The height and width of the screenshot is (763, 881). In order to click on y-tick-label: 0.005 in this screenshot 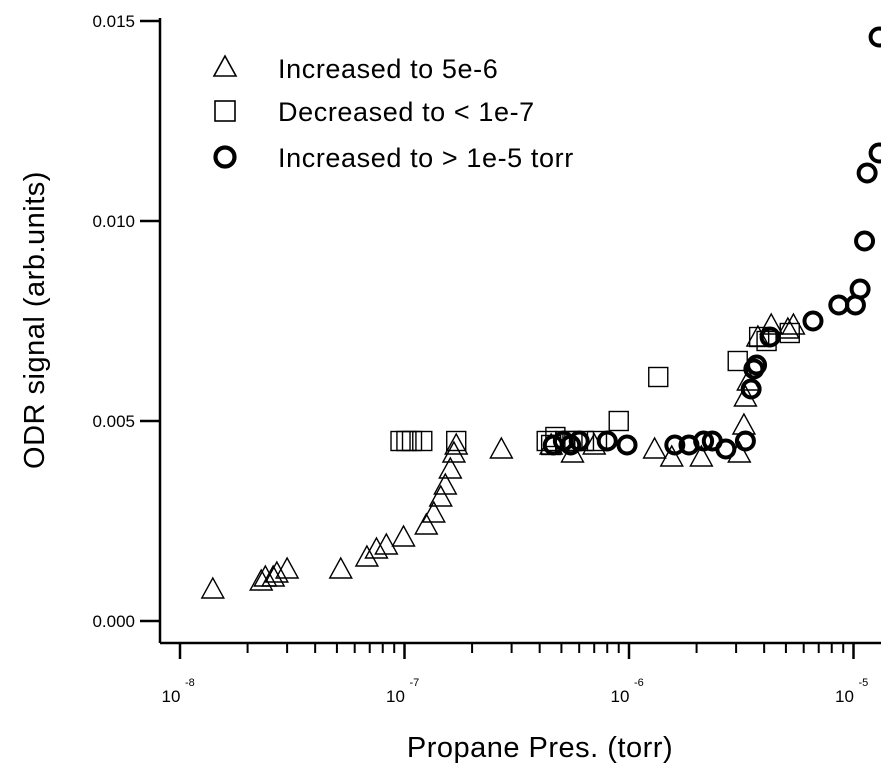, I will do `click(113, 421)`.